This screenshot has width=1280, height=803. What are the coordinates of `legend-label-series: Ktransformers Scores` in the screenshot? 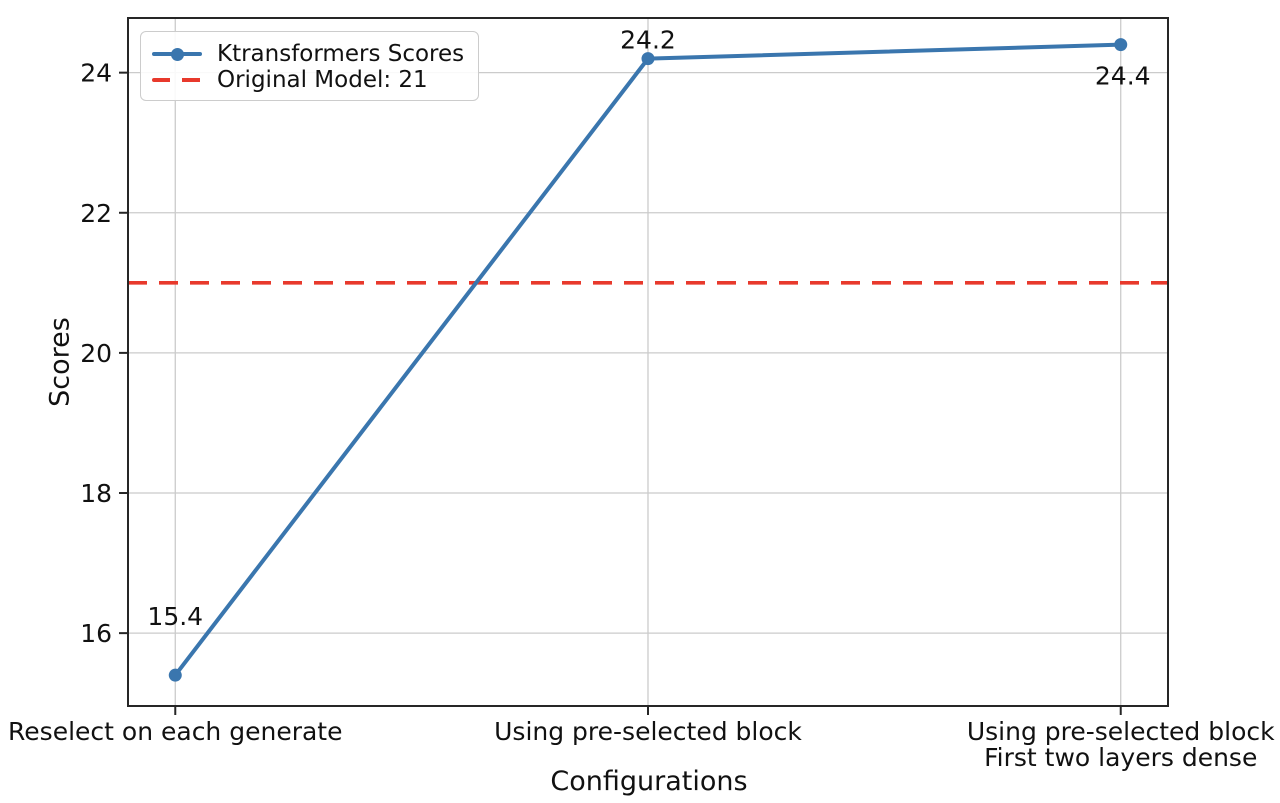 It's located at (341, 54).